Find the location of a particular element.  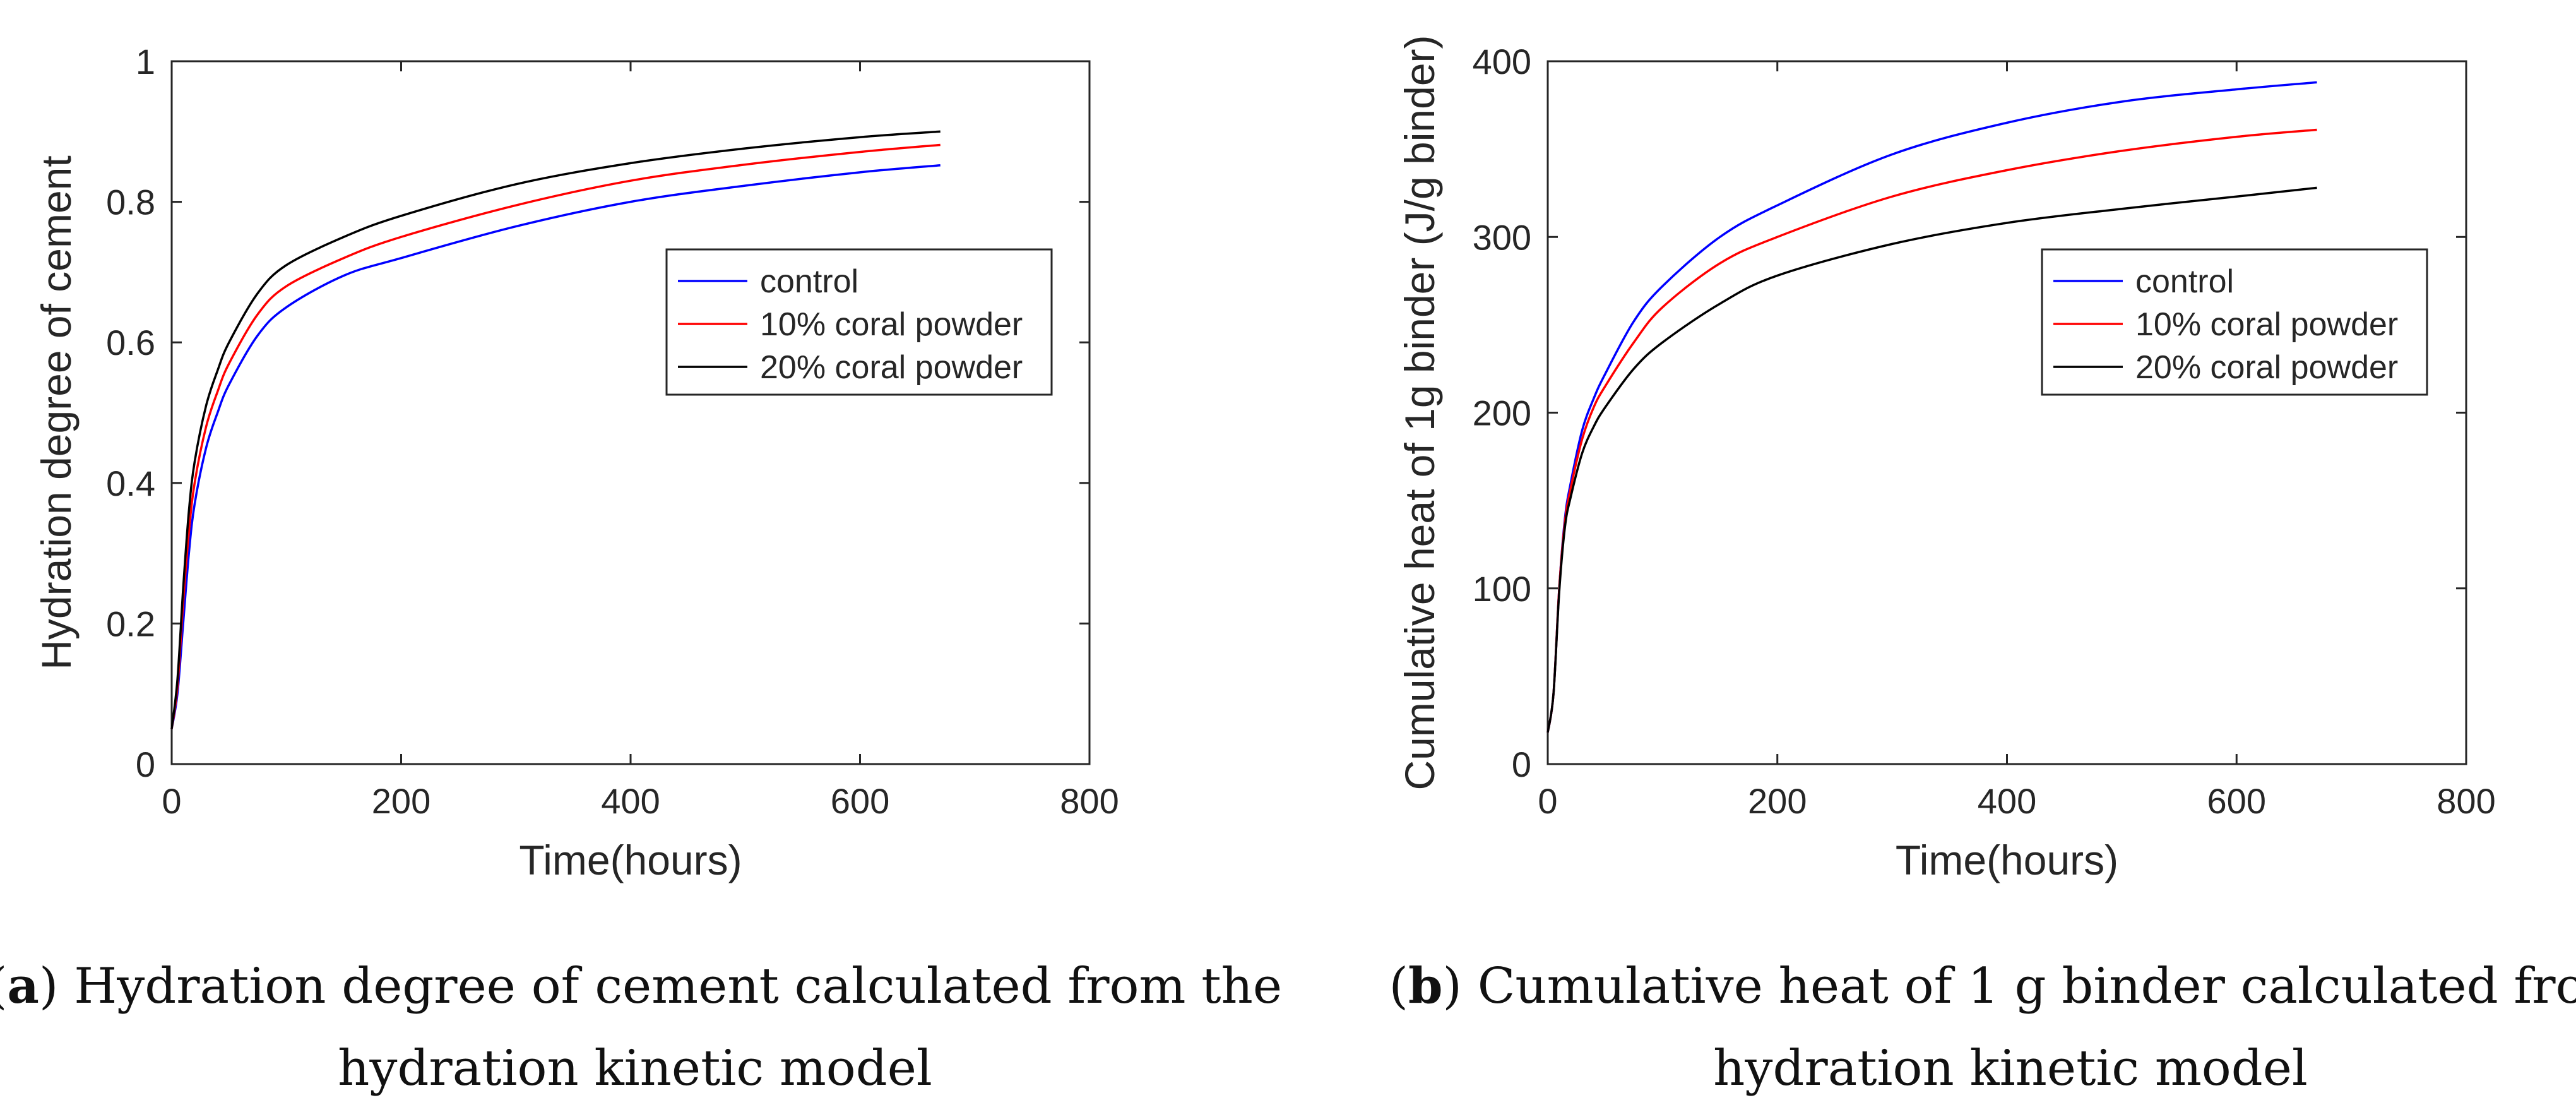

y-tick-label: 200 is located at coordinates (1502, 413).